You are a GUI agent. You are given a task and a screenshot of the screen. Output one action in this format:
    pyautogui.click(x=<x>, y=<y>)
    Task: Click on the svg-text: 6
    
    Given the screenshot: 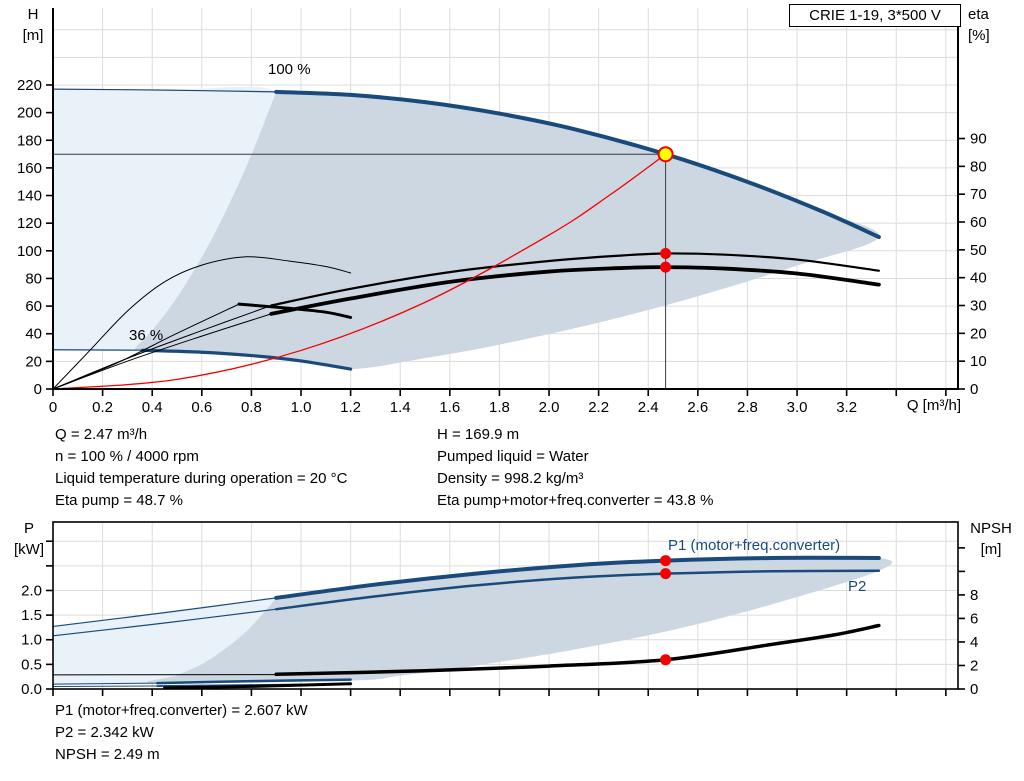 What is the action you would take?
    pyautogui.click(x=974, y=618)
    